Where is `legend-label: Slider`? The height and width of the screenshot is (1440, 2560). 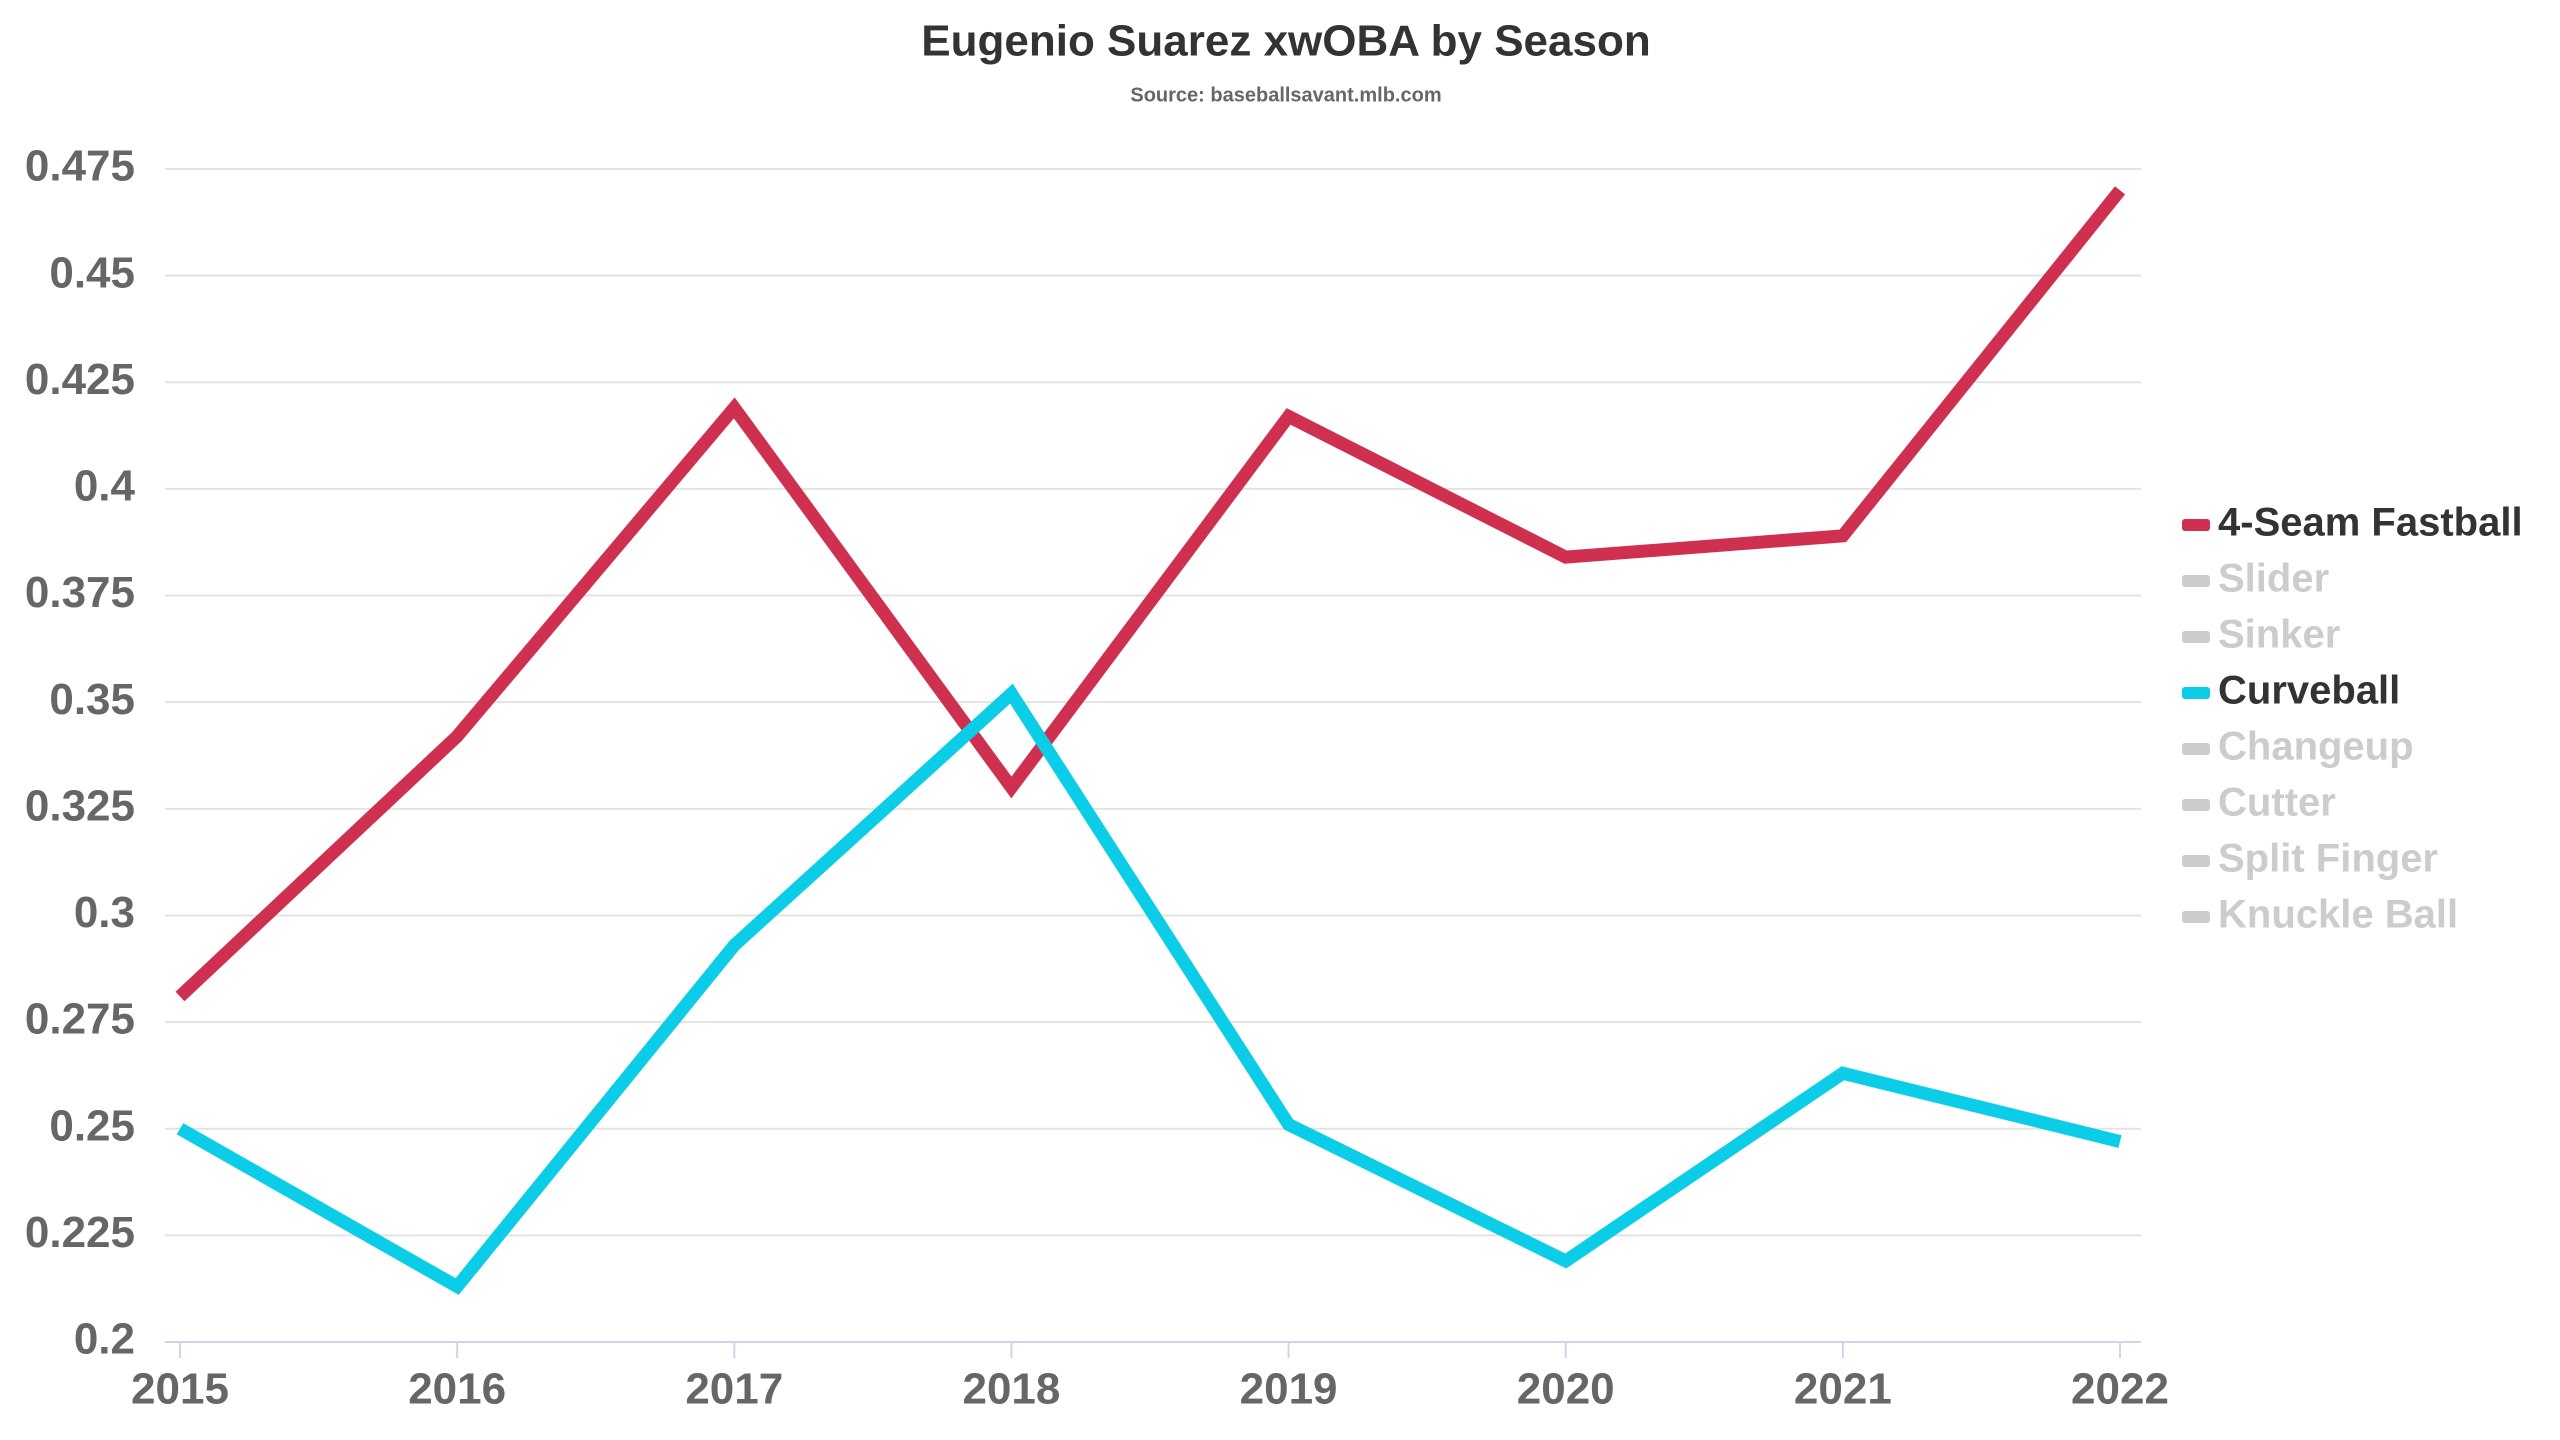 legend-label: Slider is located at coordinates (2273, 579).